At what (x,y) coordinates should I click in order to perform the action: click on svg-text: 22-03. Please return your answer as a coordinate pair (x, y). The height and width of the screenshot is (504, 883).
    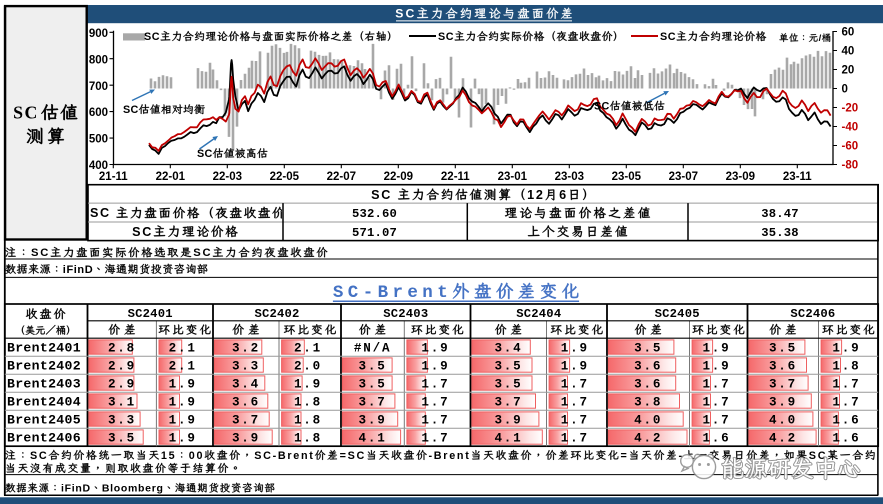
    Looking at the image, I should click on (227, 177).